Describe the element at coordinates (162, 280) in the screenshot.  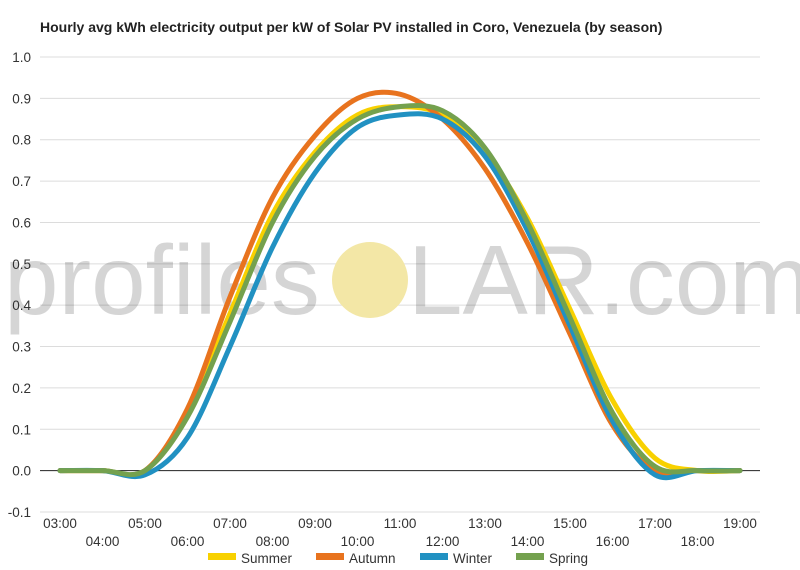
I see `watermark-left-text: profiles` at that location.